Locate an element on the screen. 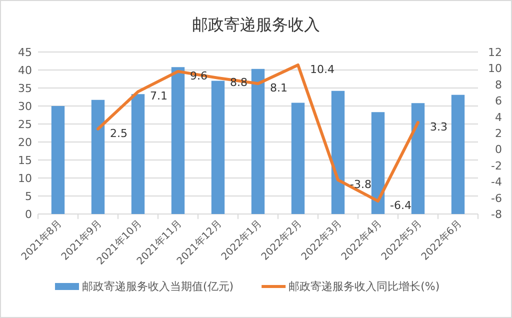  y2-tick-label: -6 is located at coordinates (496, 198).